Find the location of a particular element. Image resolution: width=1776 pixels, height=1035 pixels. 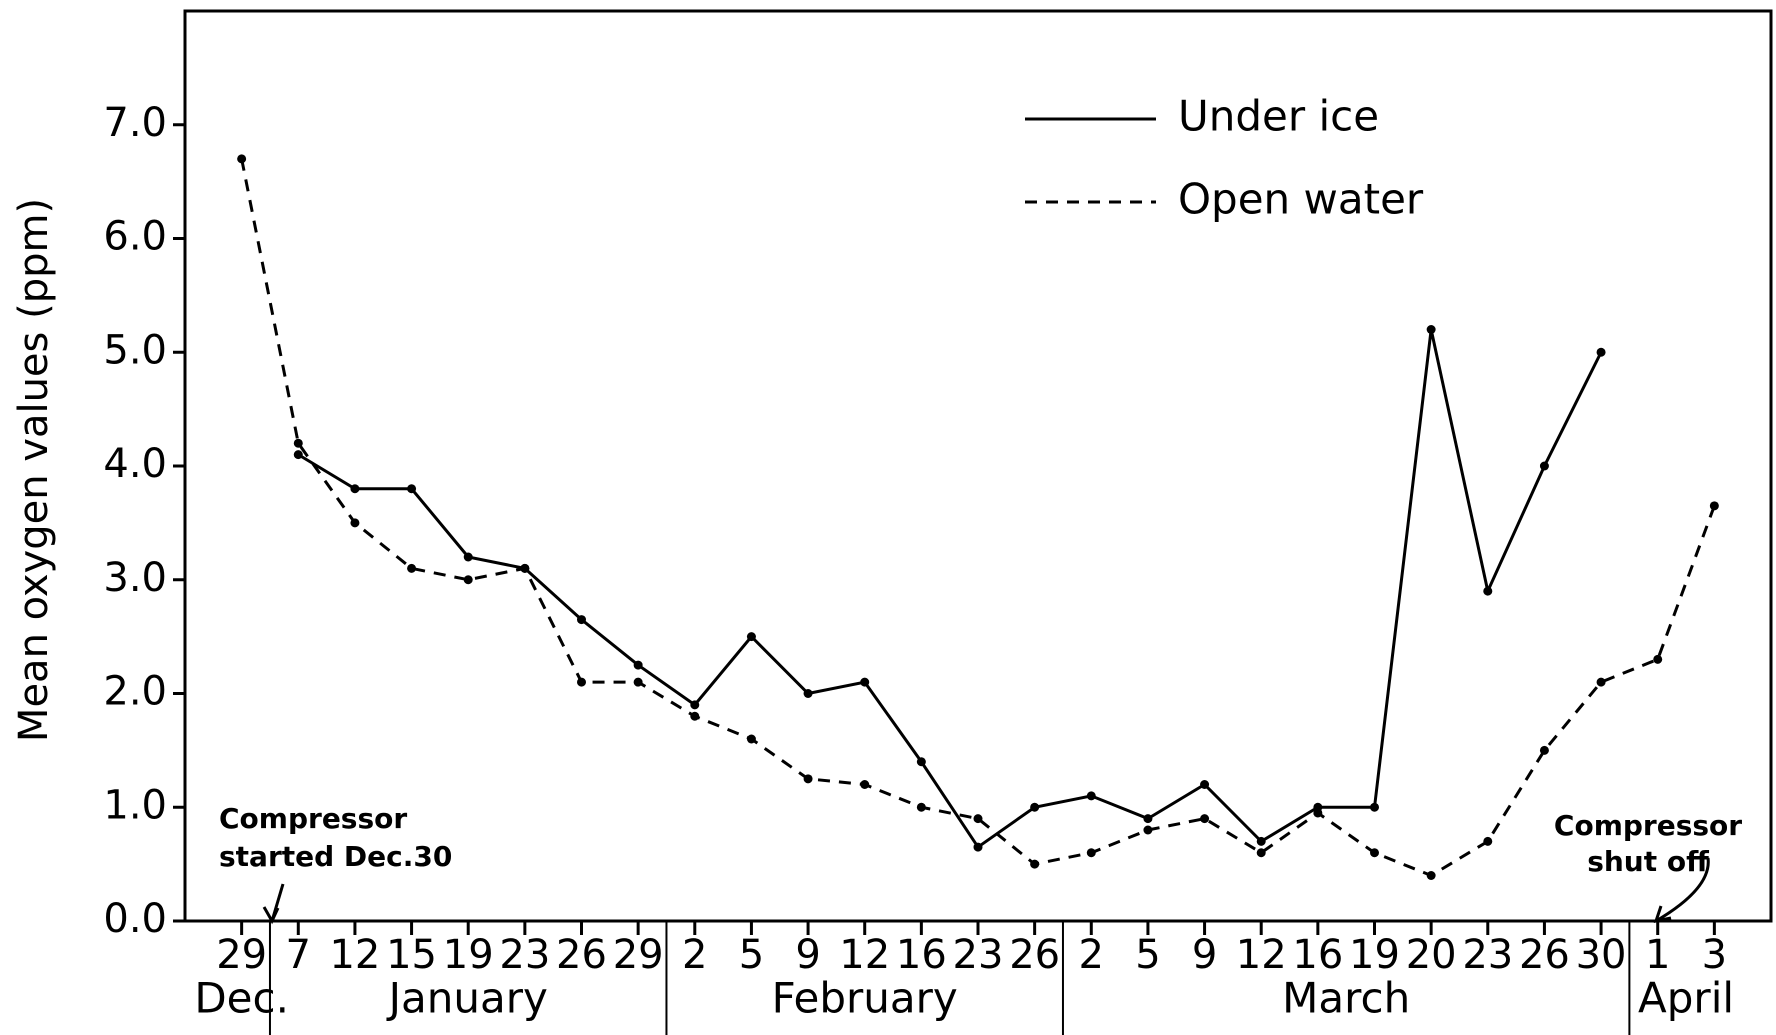

y-tick-label: 2.0 is located at coordinates (135, 692).